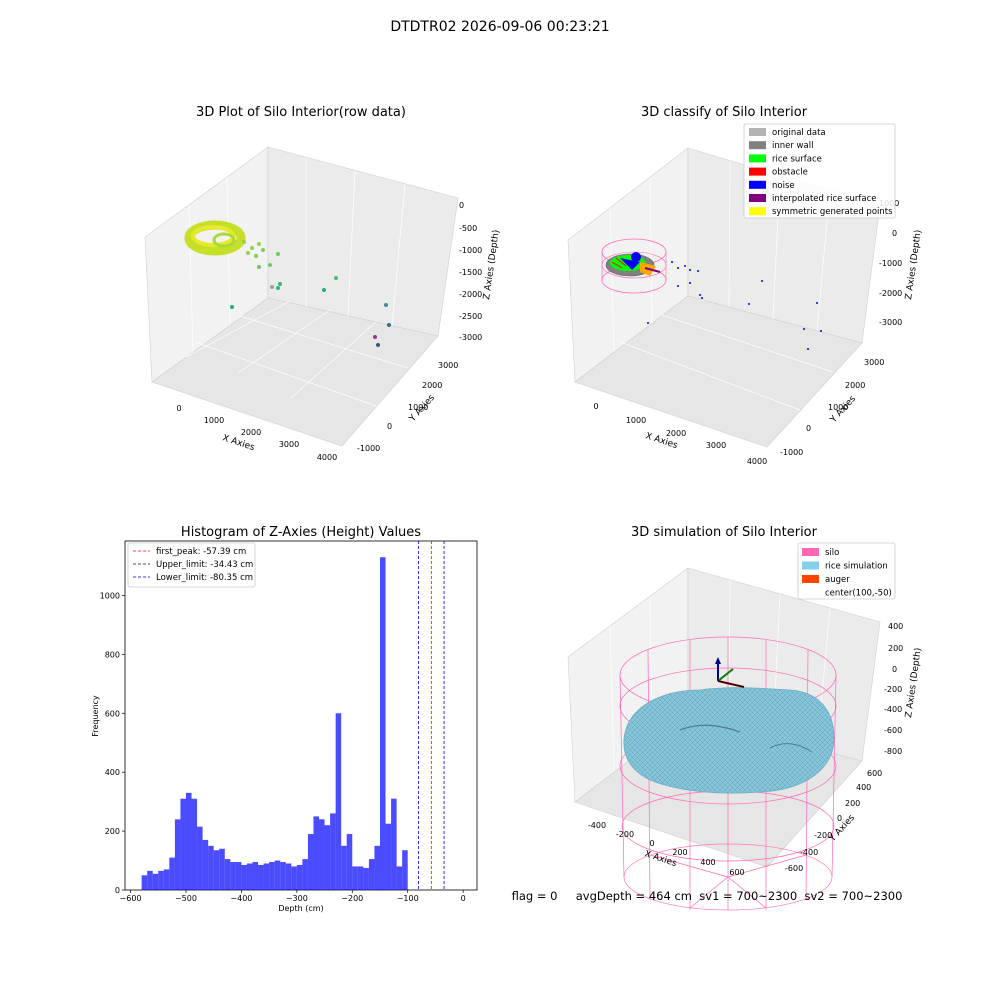  I want to click on histogram-xticks: −600 −500 −400 −300 −200 −100 0, so click(293, 896).